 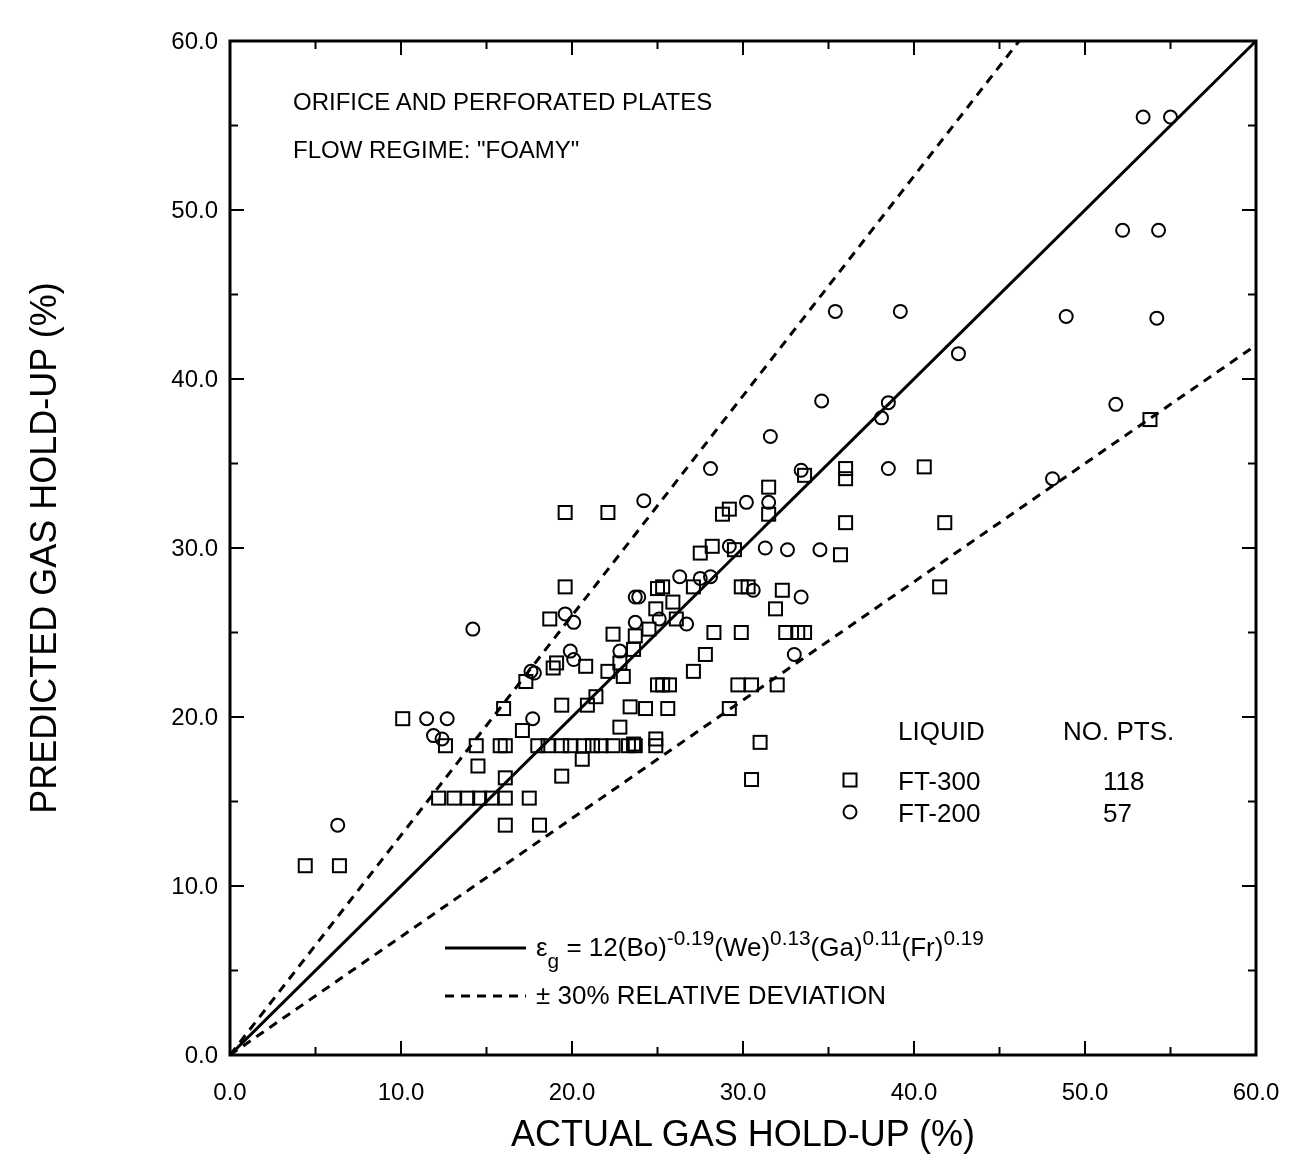 I want to click on text: FLOW REGIME: "FOAMY", so click(x=436, y=149).